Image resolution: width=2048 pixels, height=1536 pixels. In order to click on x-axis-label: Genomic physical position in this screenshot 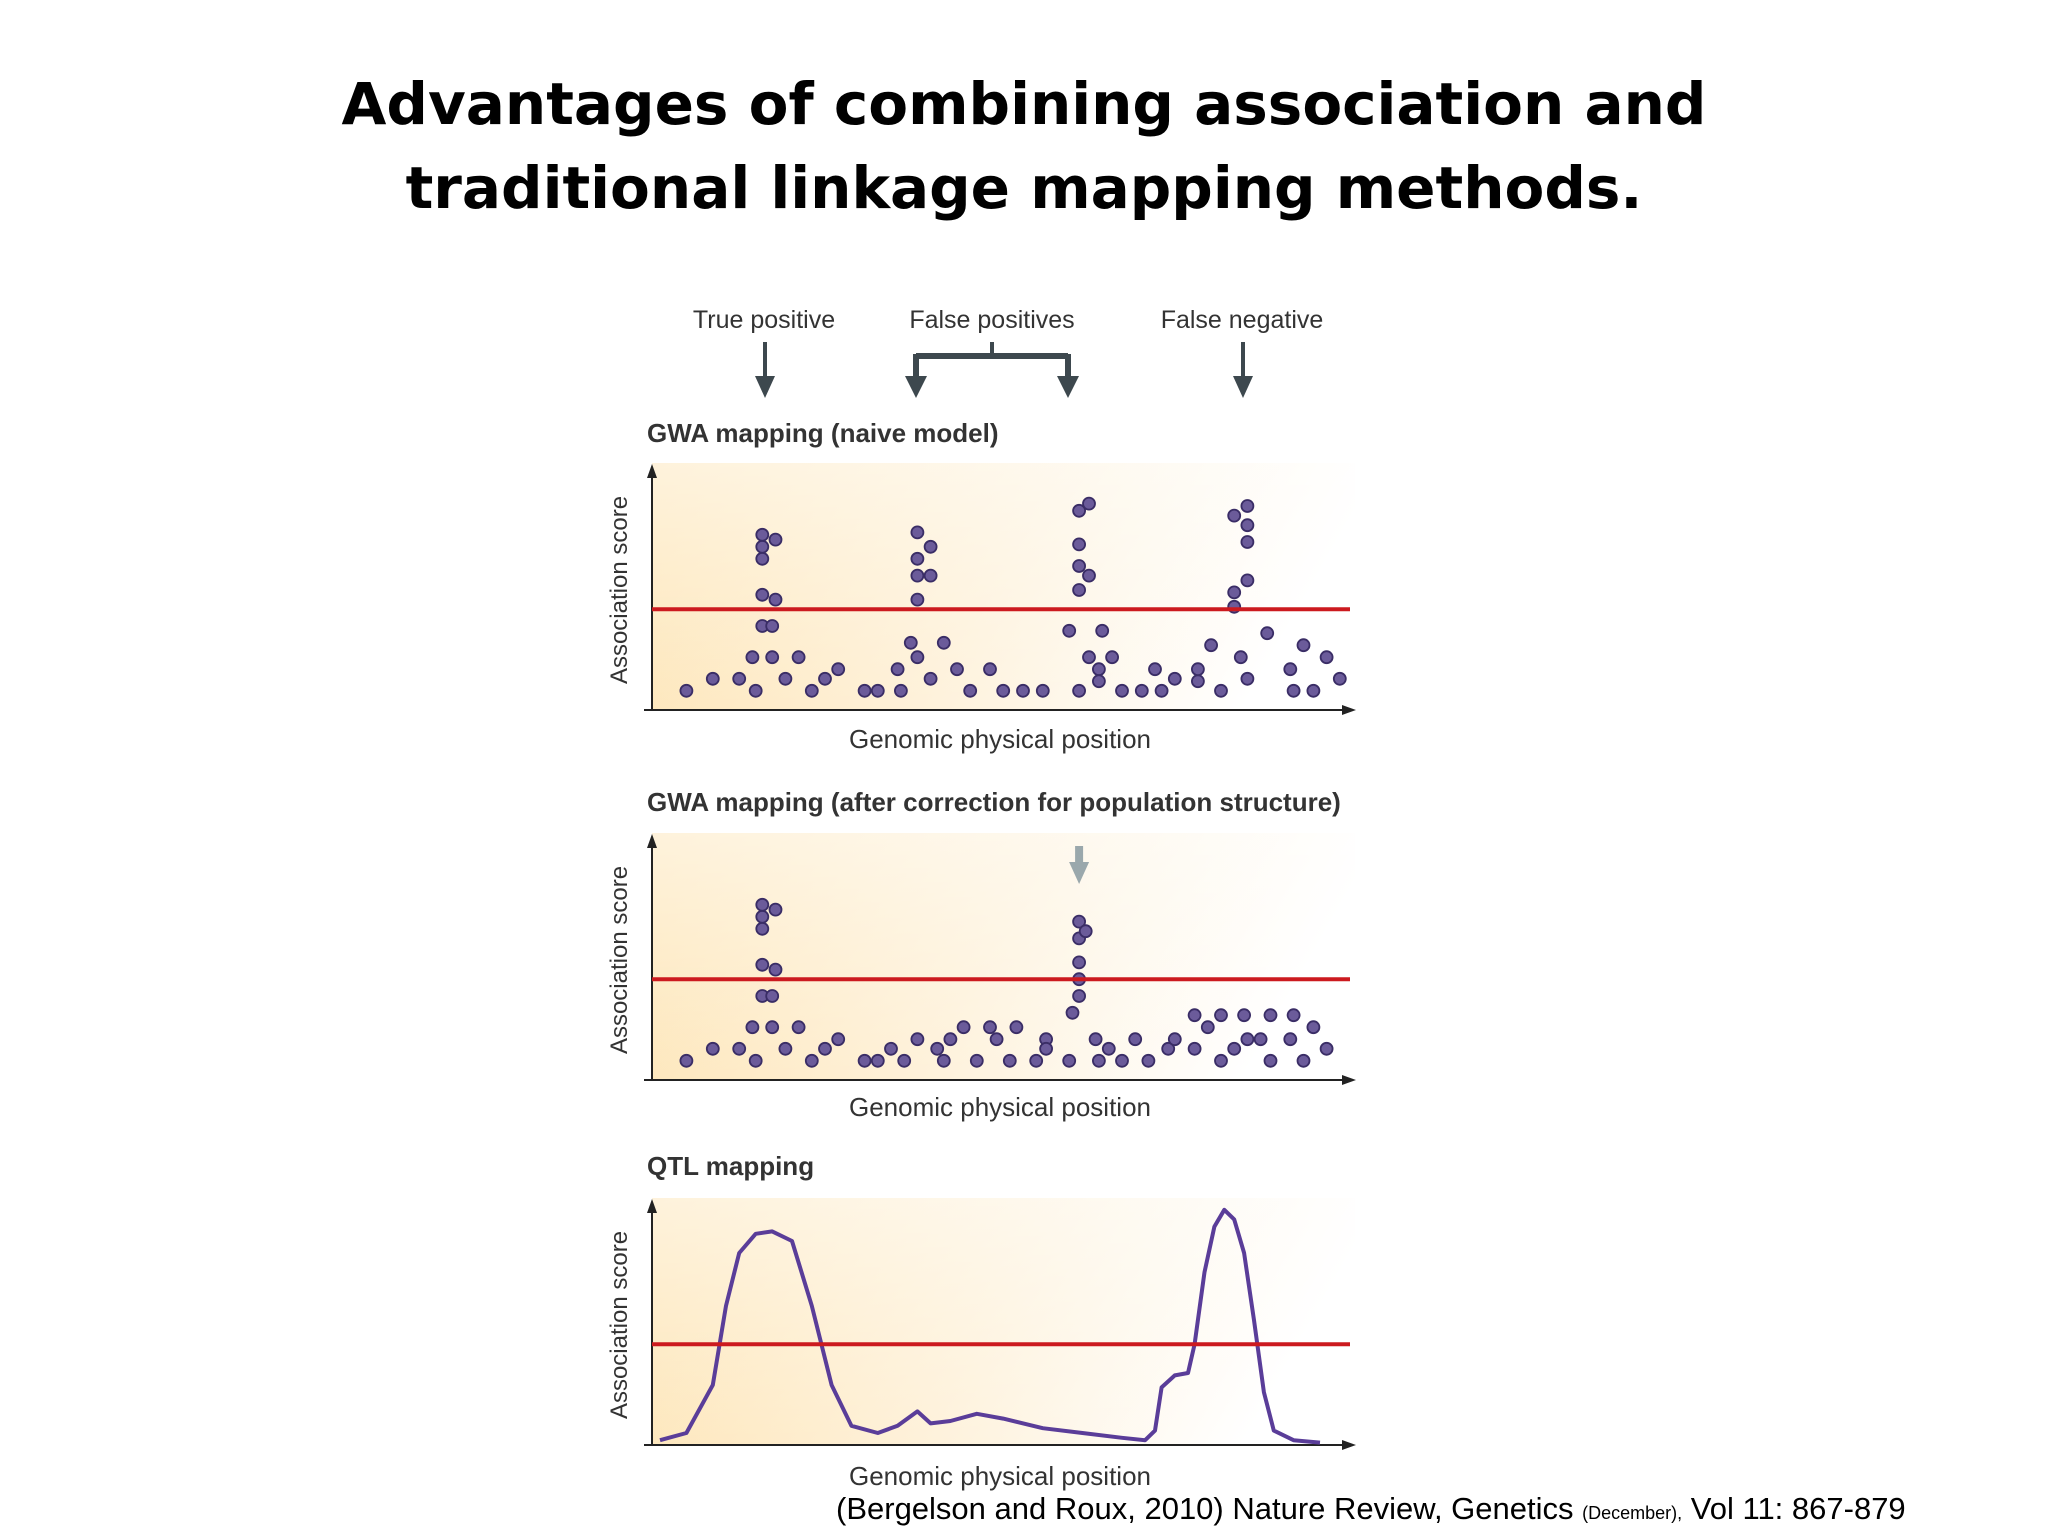, I will do `click(1000, 739)`.